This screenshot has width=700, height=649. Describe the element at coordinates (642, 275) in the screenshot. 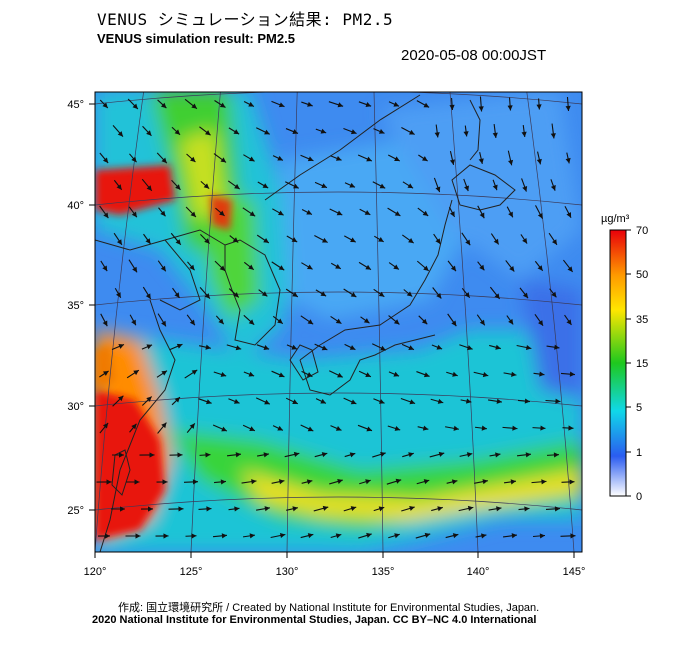

I see `colorbar-tick-label: 50` at that location.